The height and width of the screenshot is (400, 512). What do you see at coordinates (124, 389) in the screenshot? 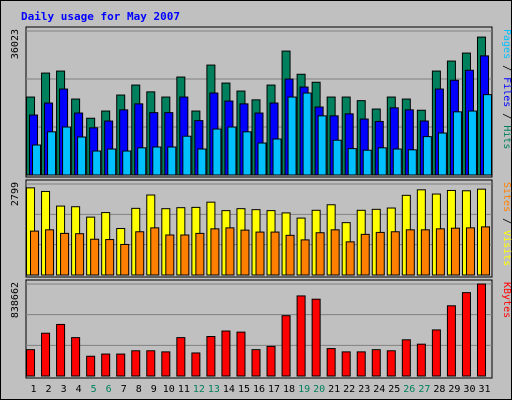
I see `x-tick-day-7: 7` at bounding box center [124, 389].